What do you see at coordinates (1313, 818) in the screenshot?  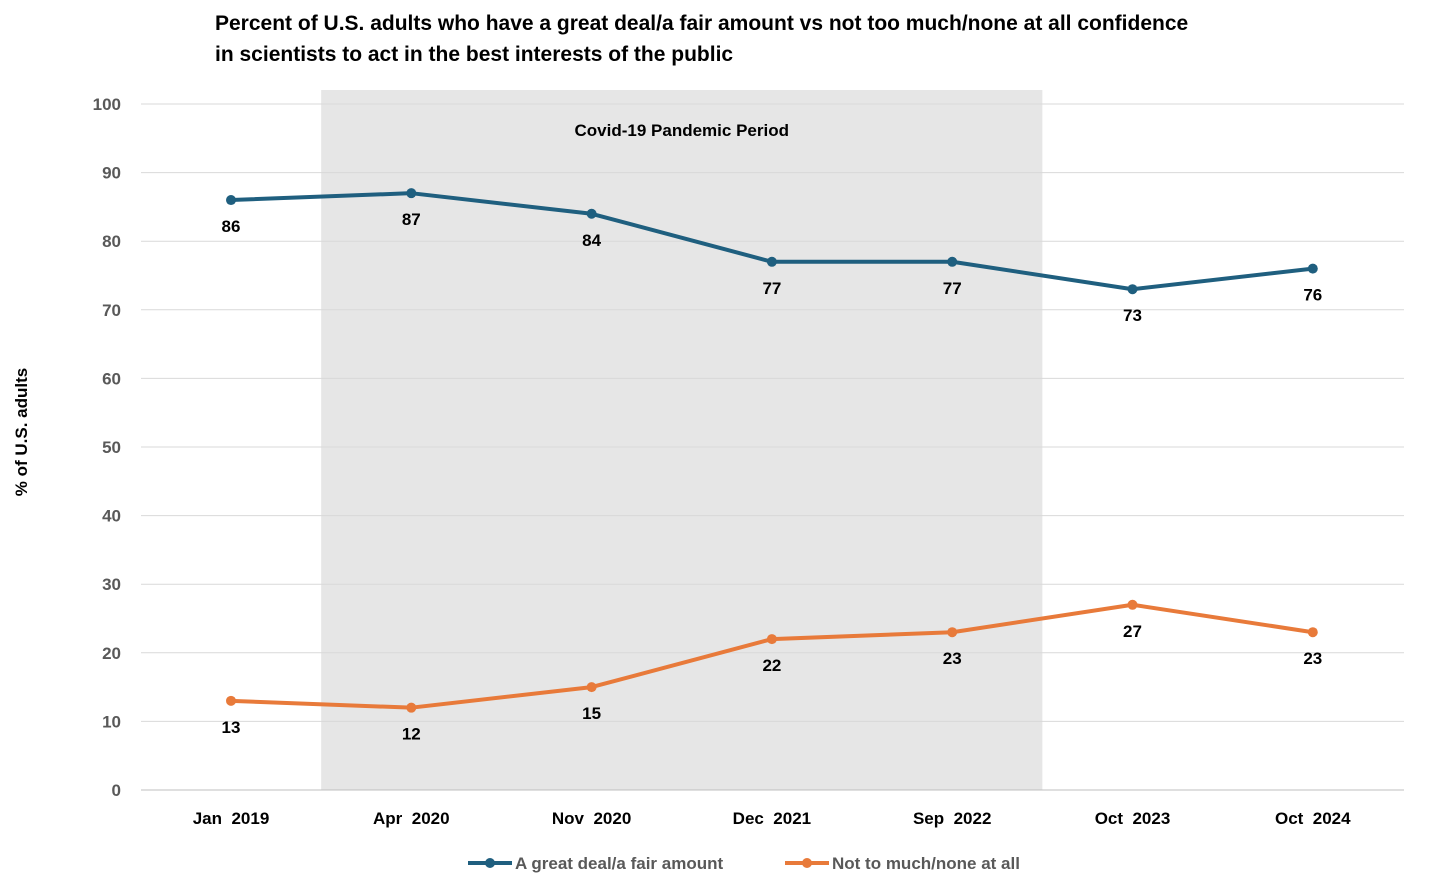 I see `x-tick-label: Oct 2024` at bounding box center [1313, 818].